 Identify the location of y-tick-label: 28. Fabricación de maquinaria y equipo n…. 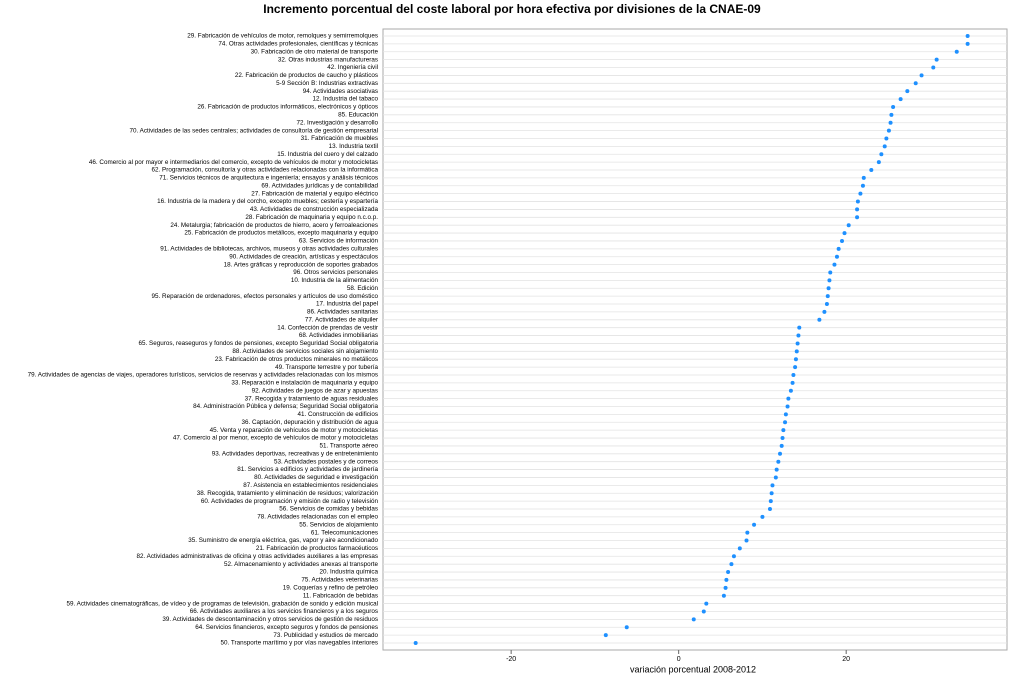
(311, 217).